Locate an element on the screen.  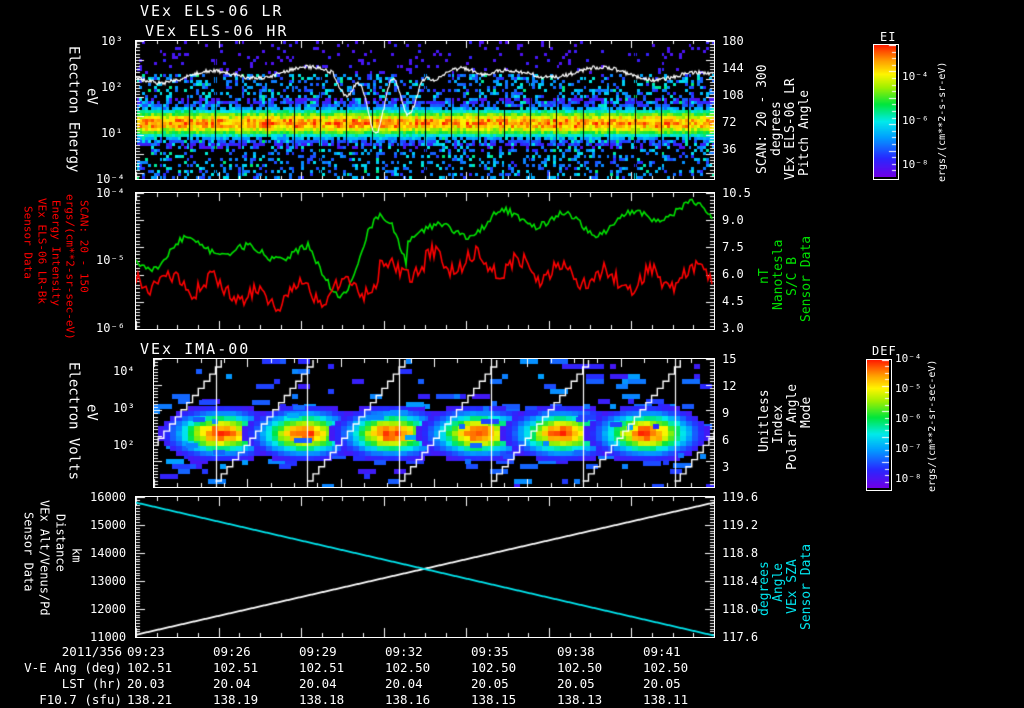
panel3-right-axis-line0: Mode is located at coordinates (806, 412).